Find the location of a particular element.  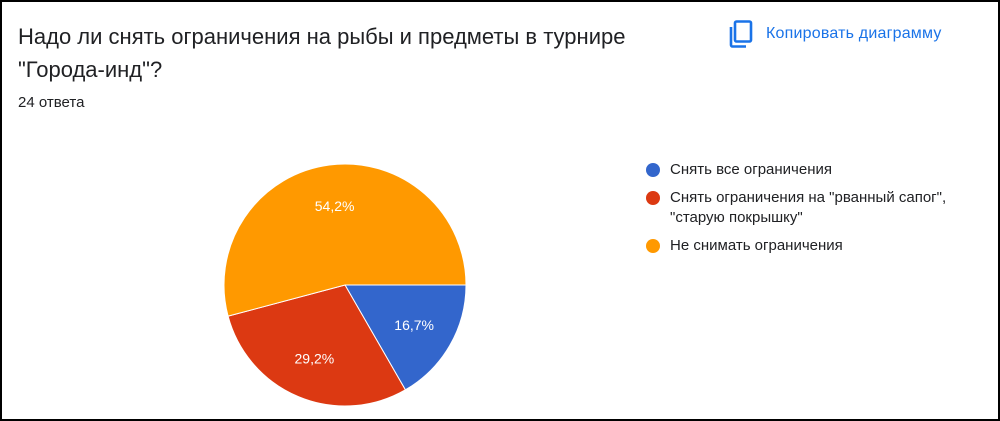

copy-icon is located at coordinates (741, 34).